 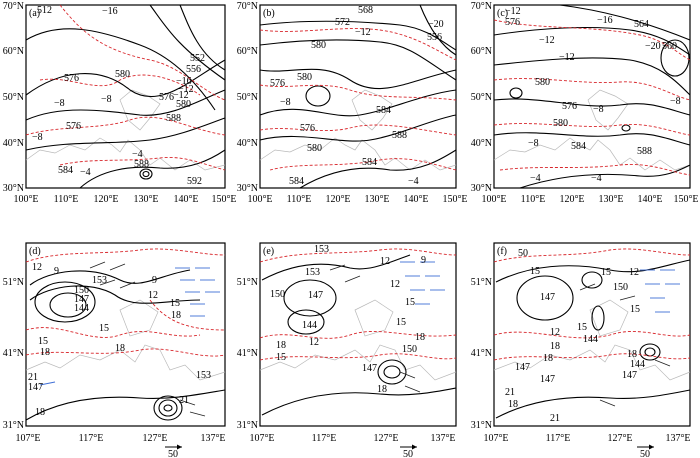 What do you see at coordinates (619, 438) in the screenshot?
I see `x-tick-label: 127°E` at bounding box center [619, 438].